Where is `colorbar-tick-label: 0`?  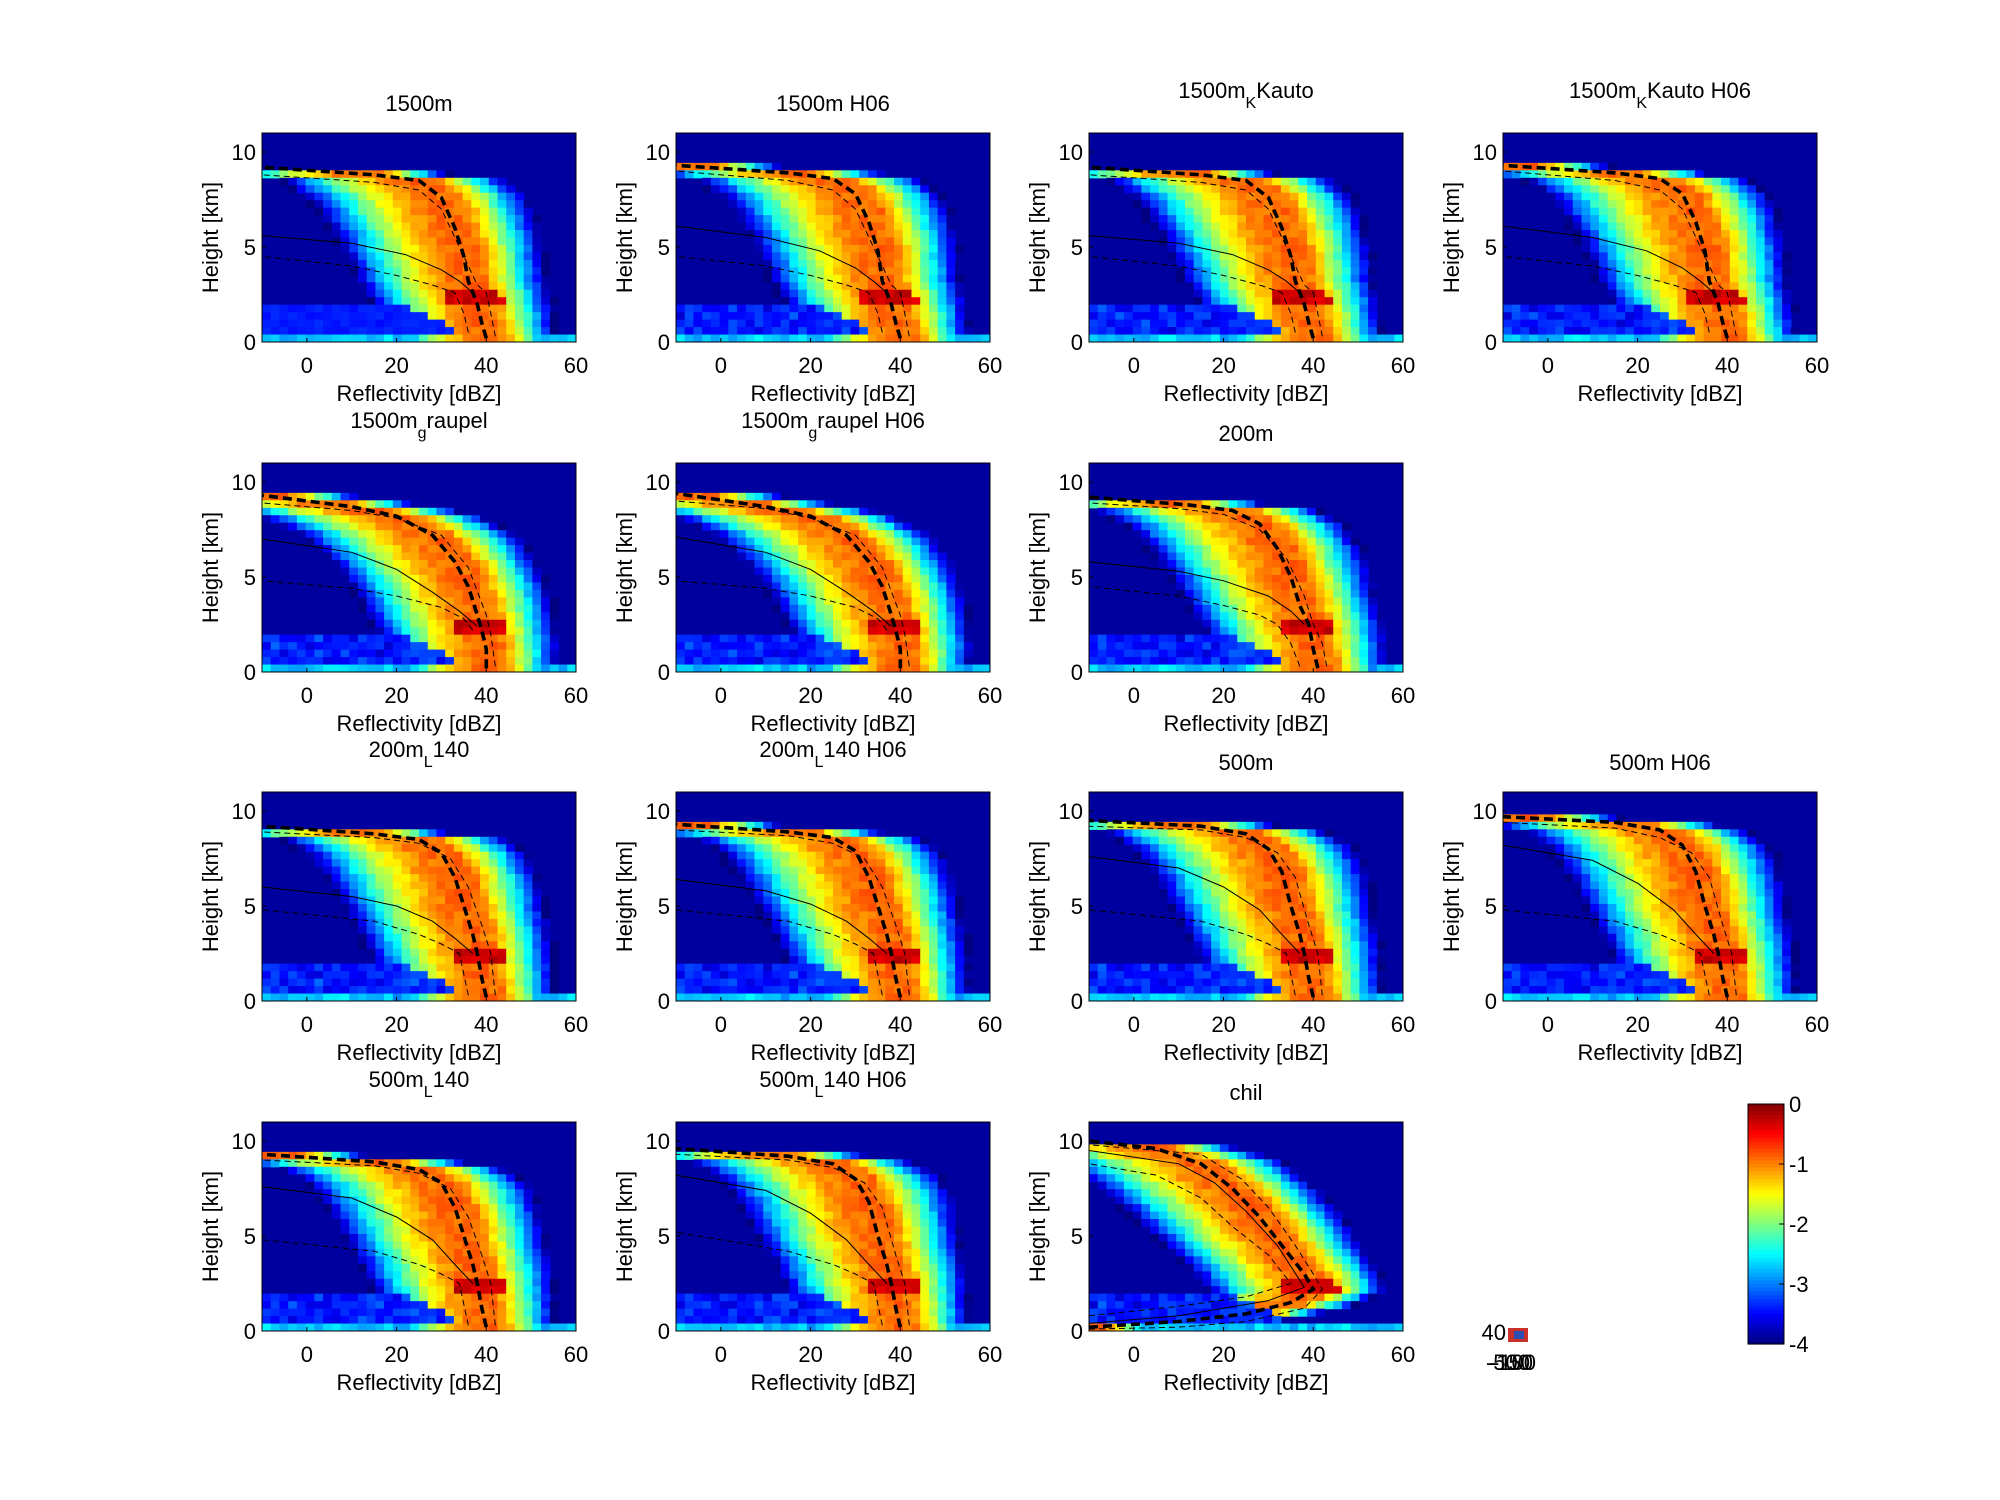 colorbar-tick-label: 0 is located at coordinates (1795, 1104).